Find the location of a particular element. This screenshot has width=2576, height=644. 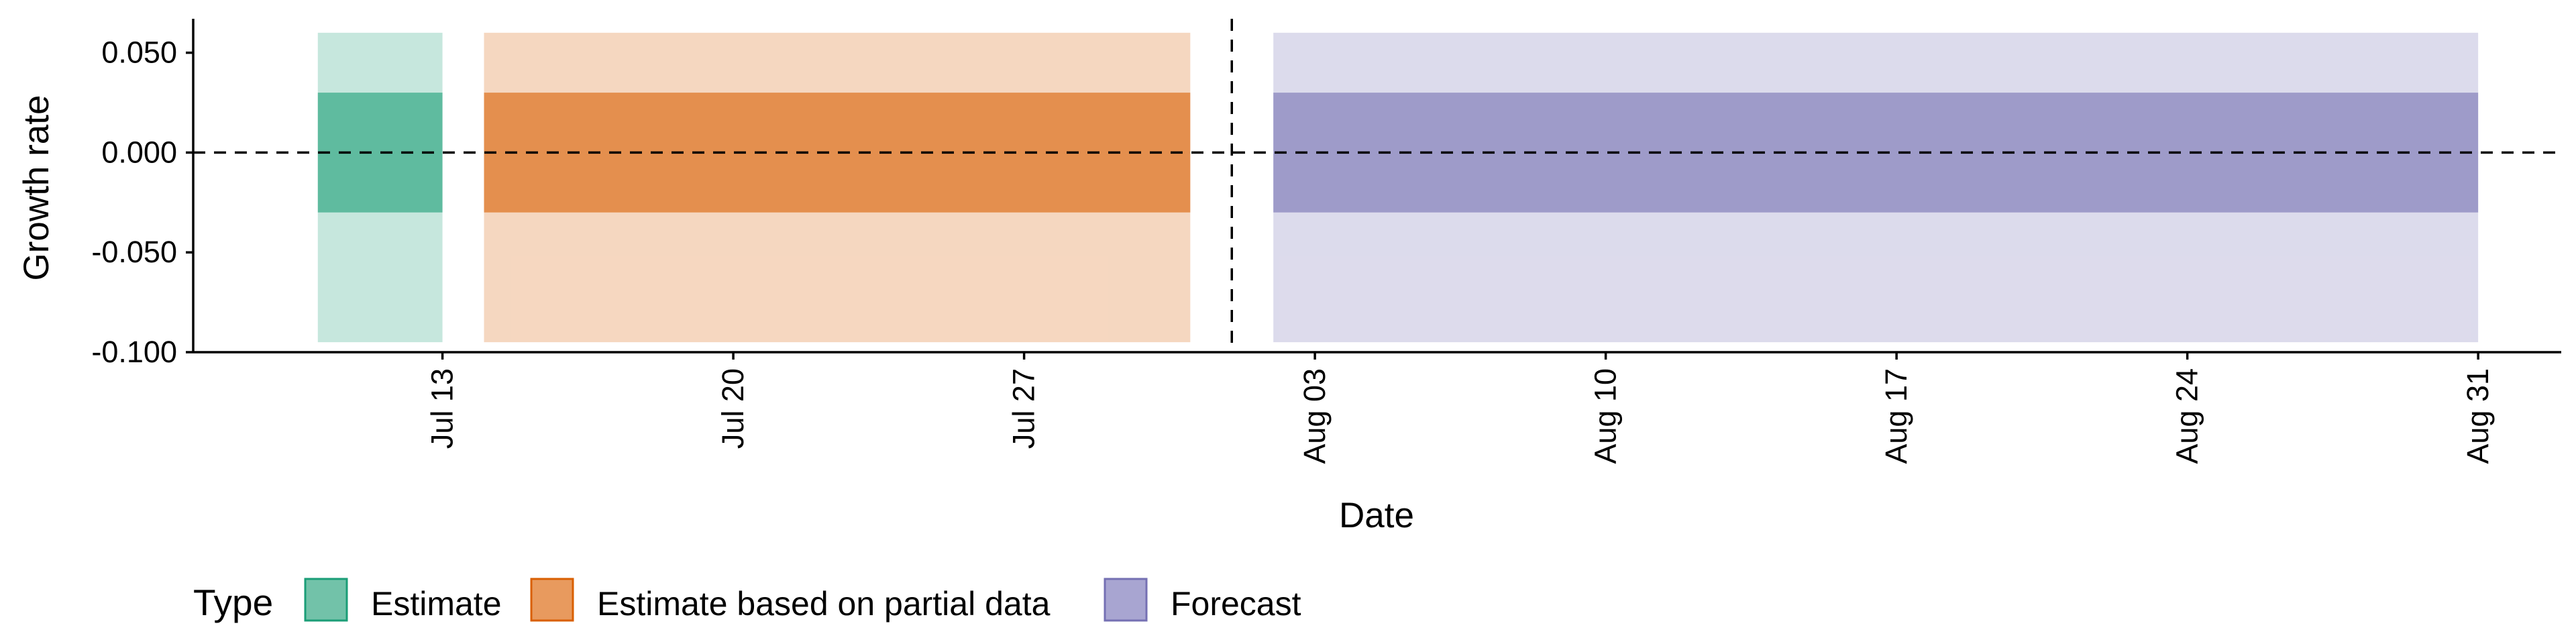

legend-key-estimate is located at coordinates (326, 600).